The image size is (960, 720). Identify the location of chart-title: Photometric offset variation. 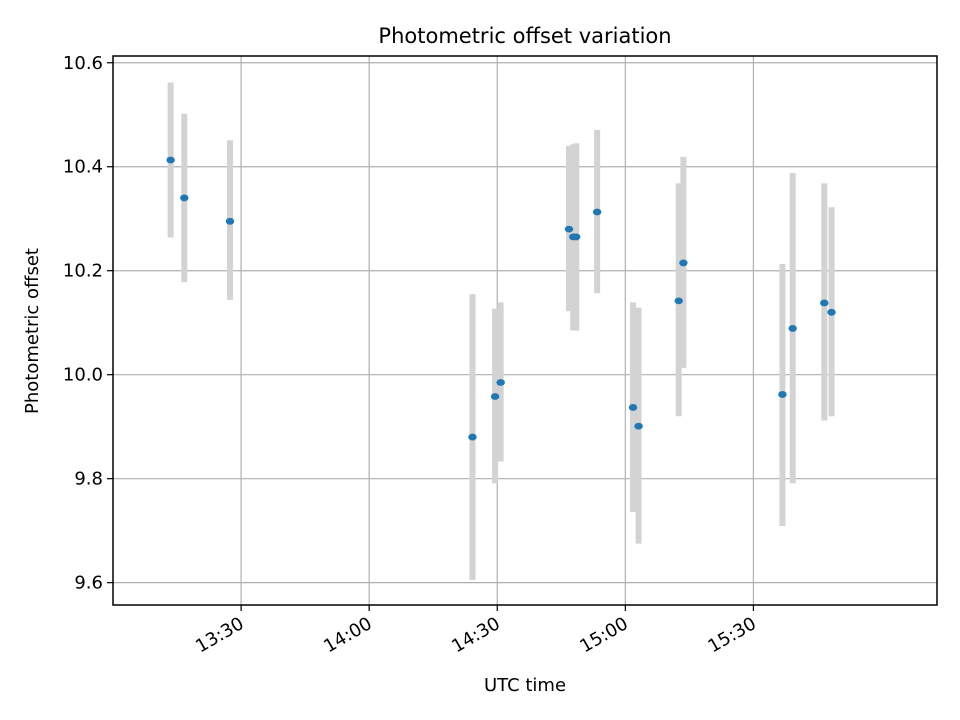
(524, 36).